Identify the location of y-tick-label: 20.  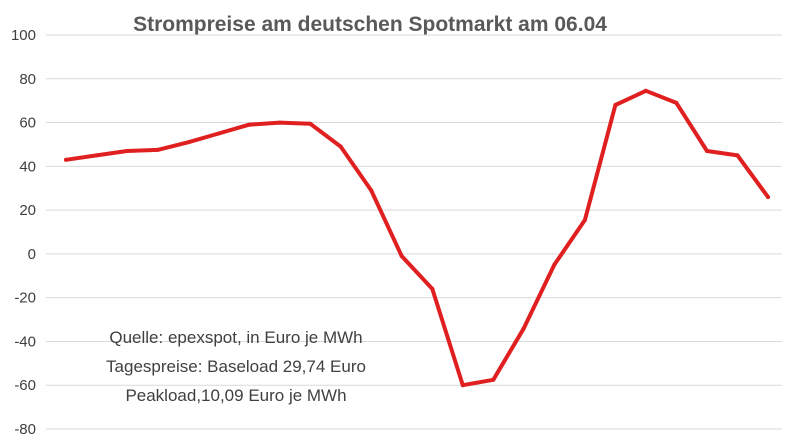
(27, 210).